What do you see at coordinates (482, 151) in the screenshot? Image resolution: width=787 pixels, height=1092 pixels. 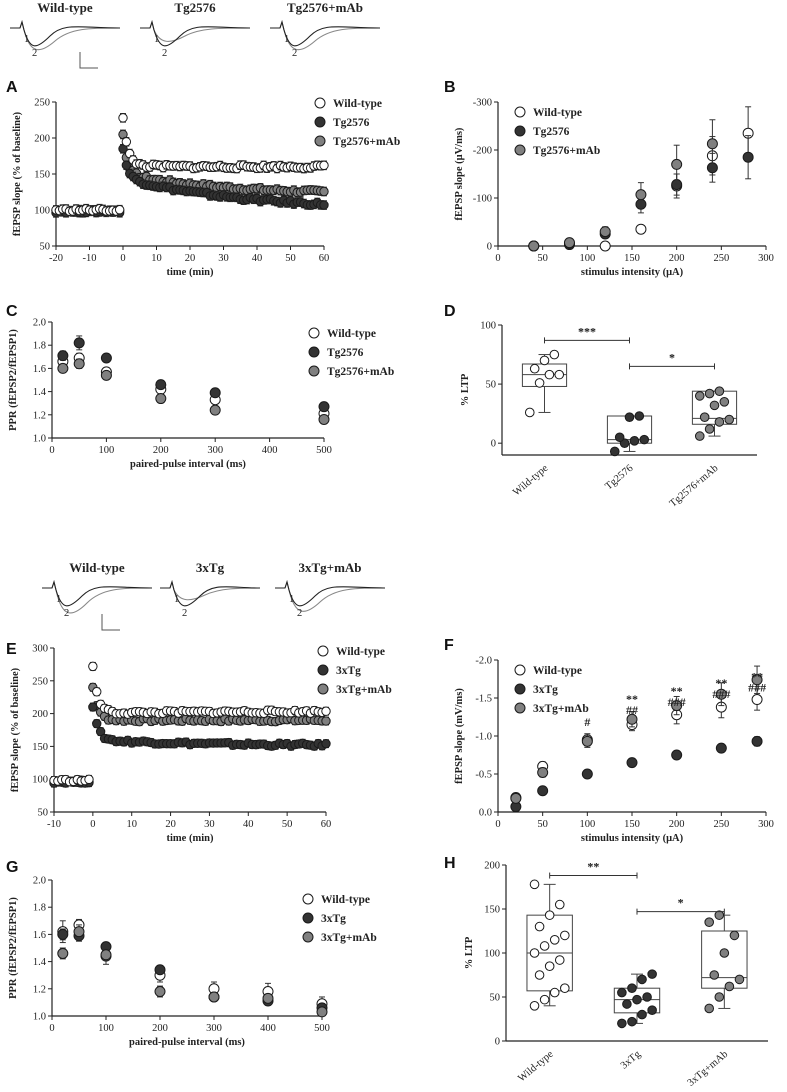 I see `y-tick-label: -200` at bounding box center [482, 151].